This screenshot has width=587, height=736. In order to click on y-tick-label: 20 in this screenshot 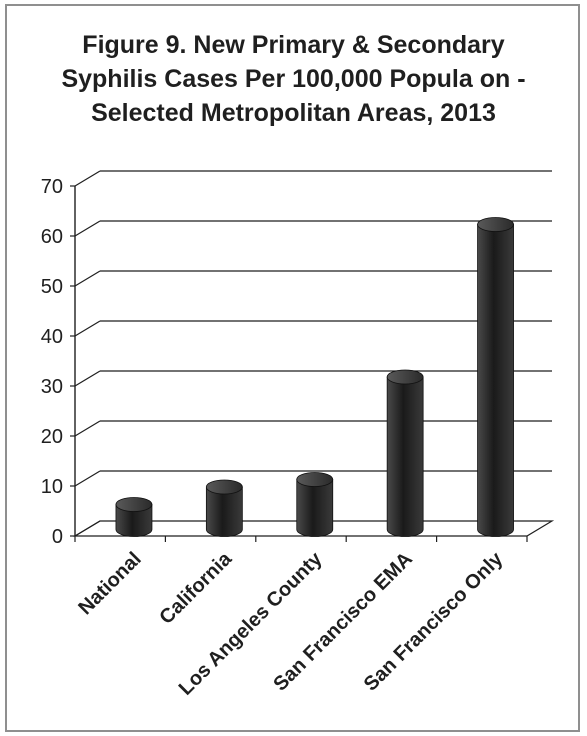, I will do `click(52, 437)`.